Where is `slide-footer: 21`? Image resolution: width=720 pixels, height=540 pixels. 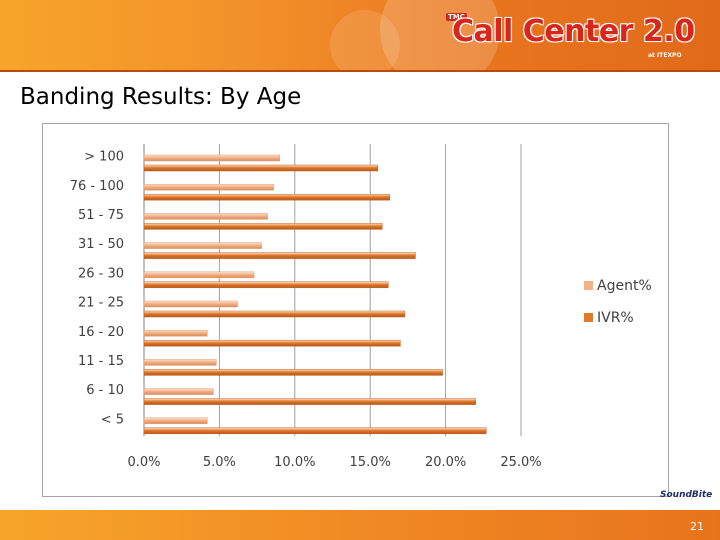 slide-footer: 21 is located at coordinates (360, 525).